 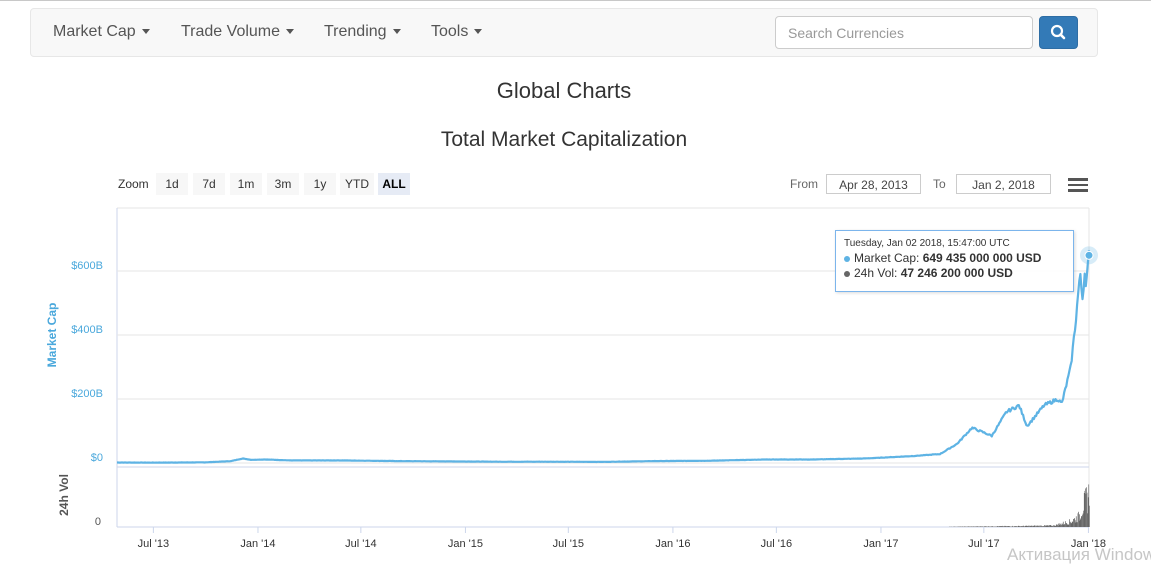 What do you see at coordinates (1003, 184) in the screenshot?
I see `to-date-input: Jan 2, 2018` at bounding box center [1003, 184].